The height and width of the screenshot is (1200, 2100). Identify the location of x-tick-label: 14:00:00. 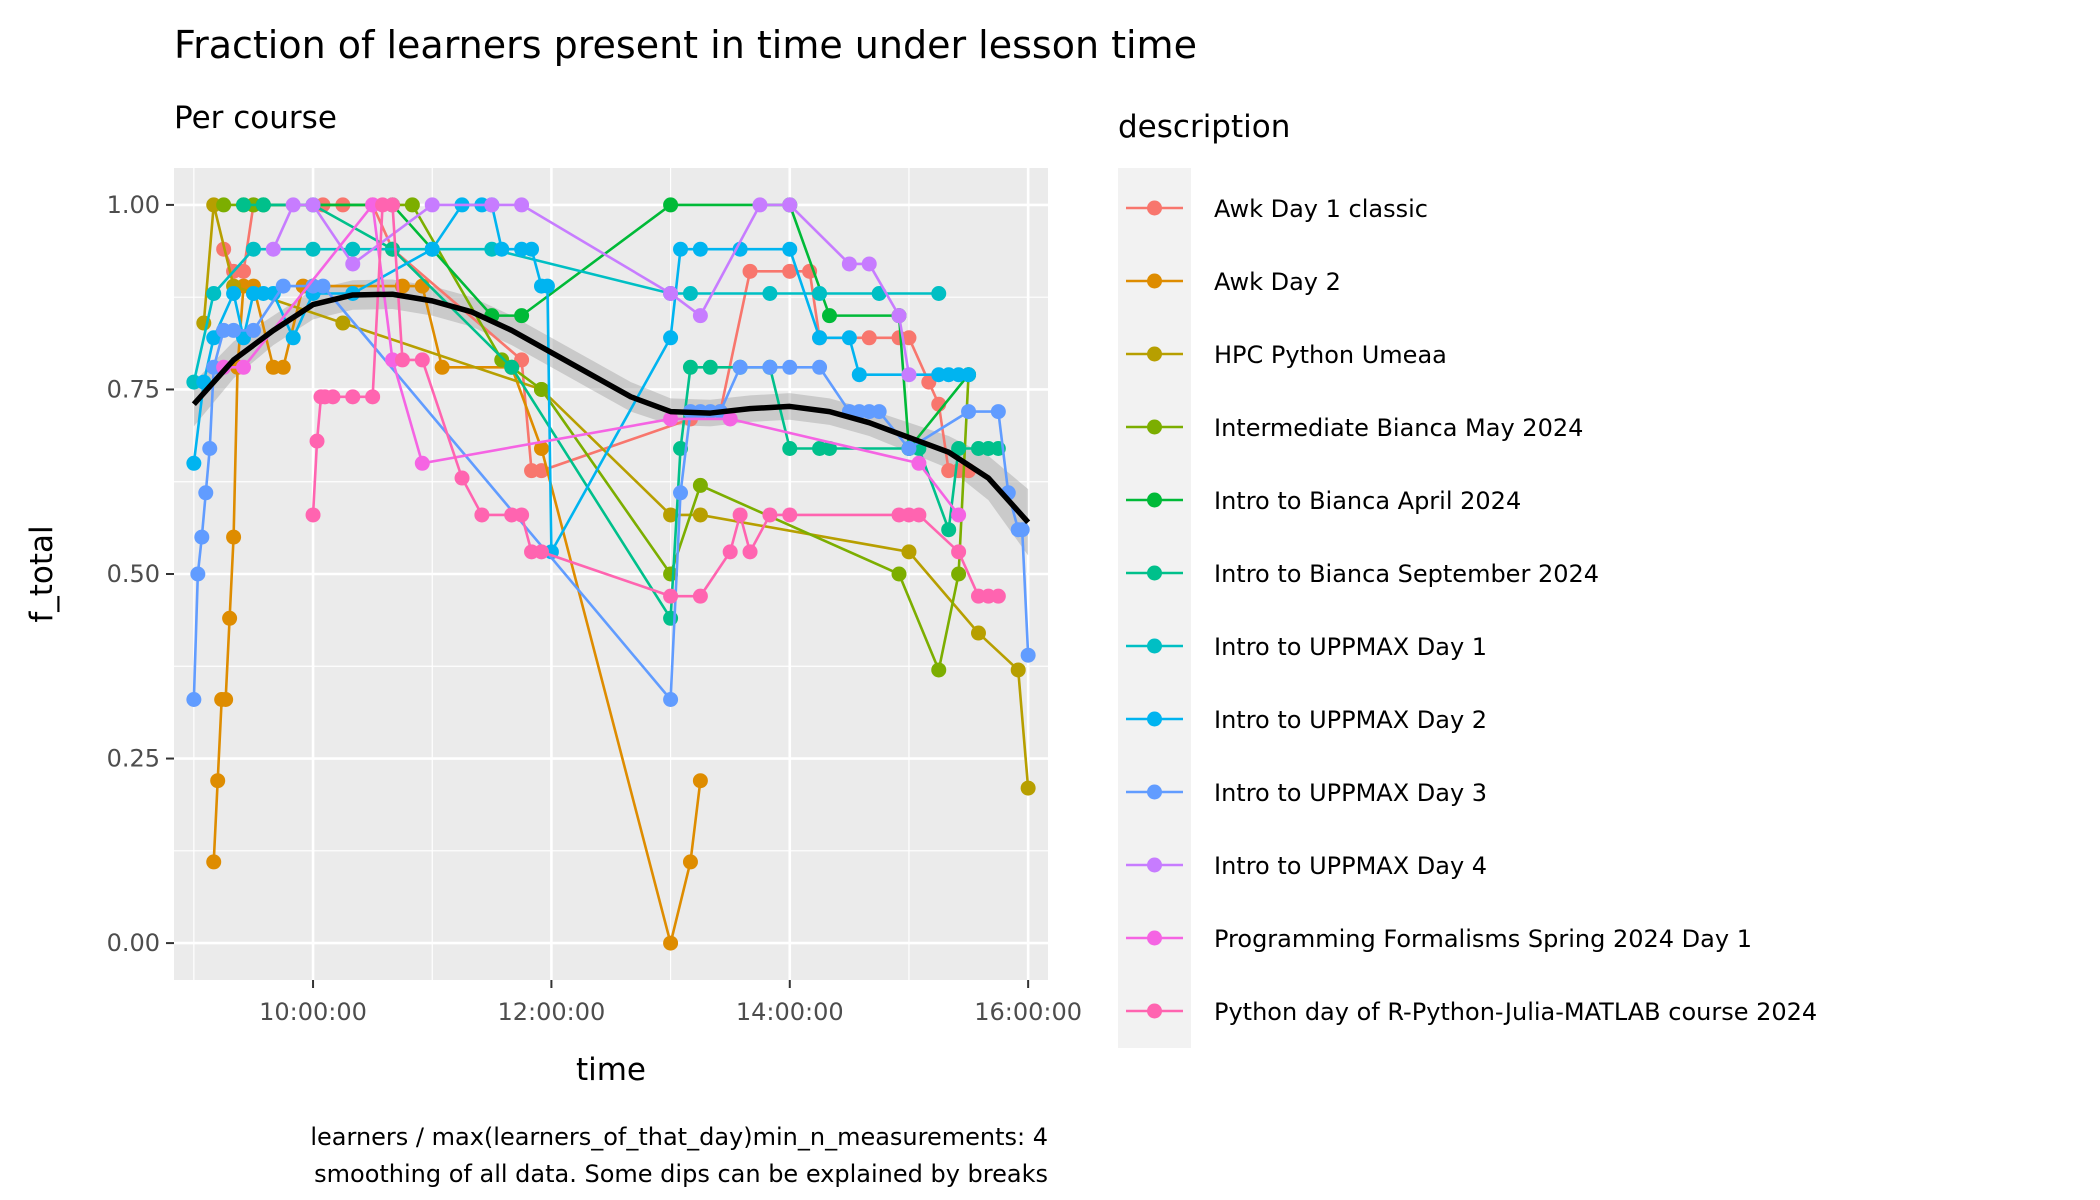
(790, 1012).